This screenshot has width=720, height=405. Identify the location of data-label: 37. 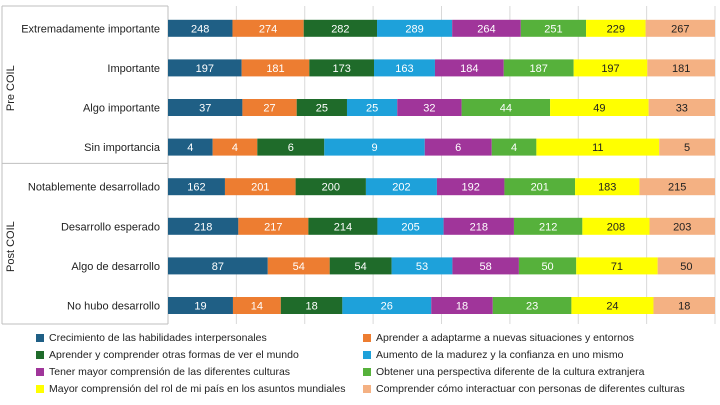
(205, 109).